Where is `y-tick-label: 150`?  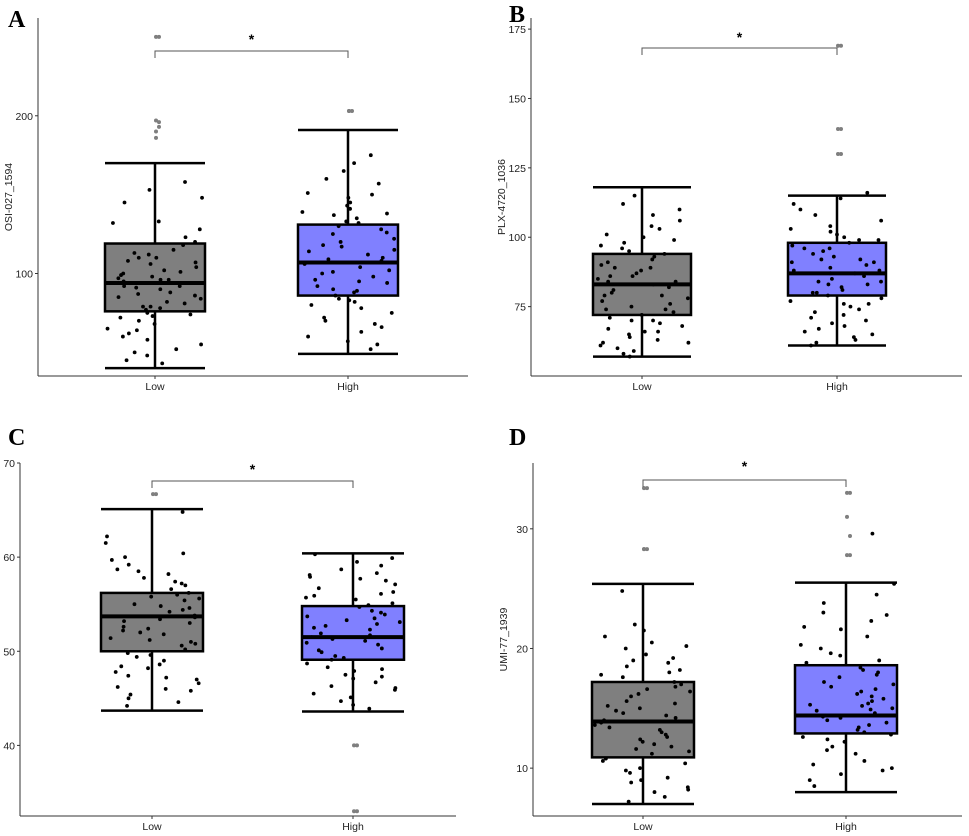
y-tick-label: 150 is located at coordinates (517, 99).